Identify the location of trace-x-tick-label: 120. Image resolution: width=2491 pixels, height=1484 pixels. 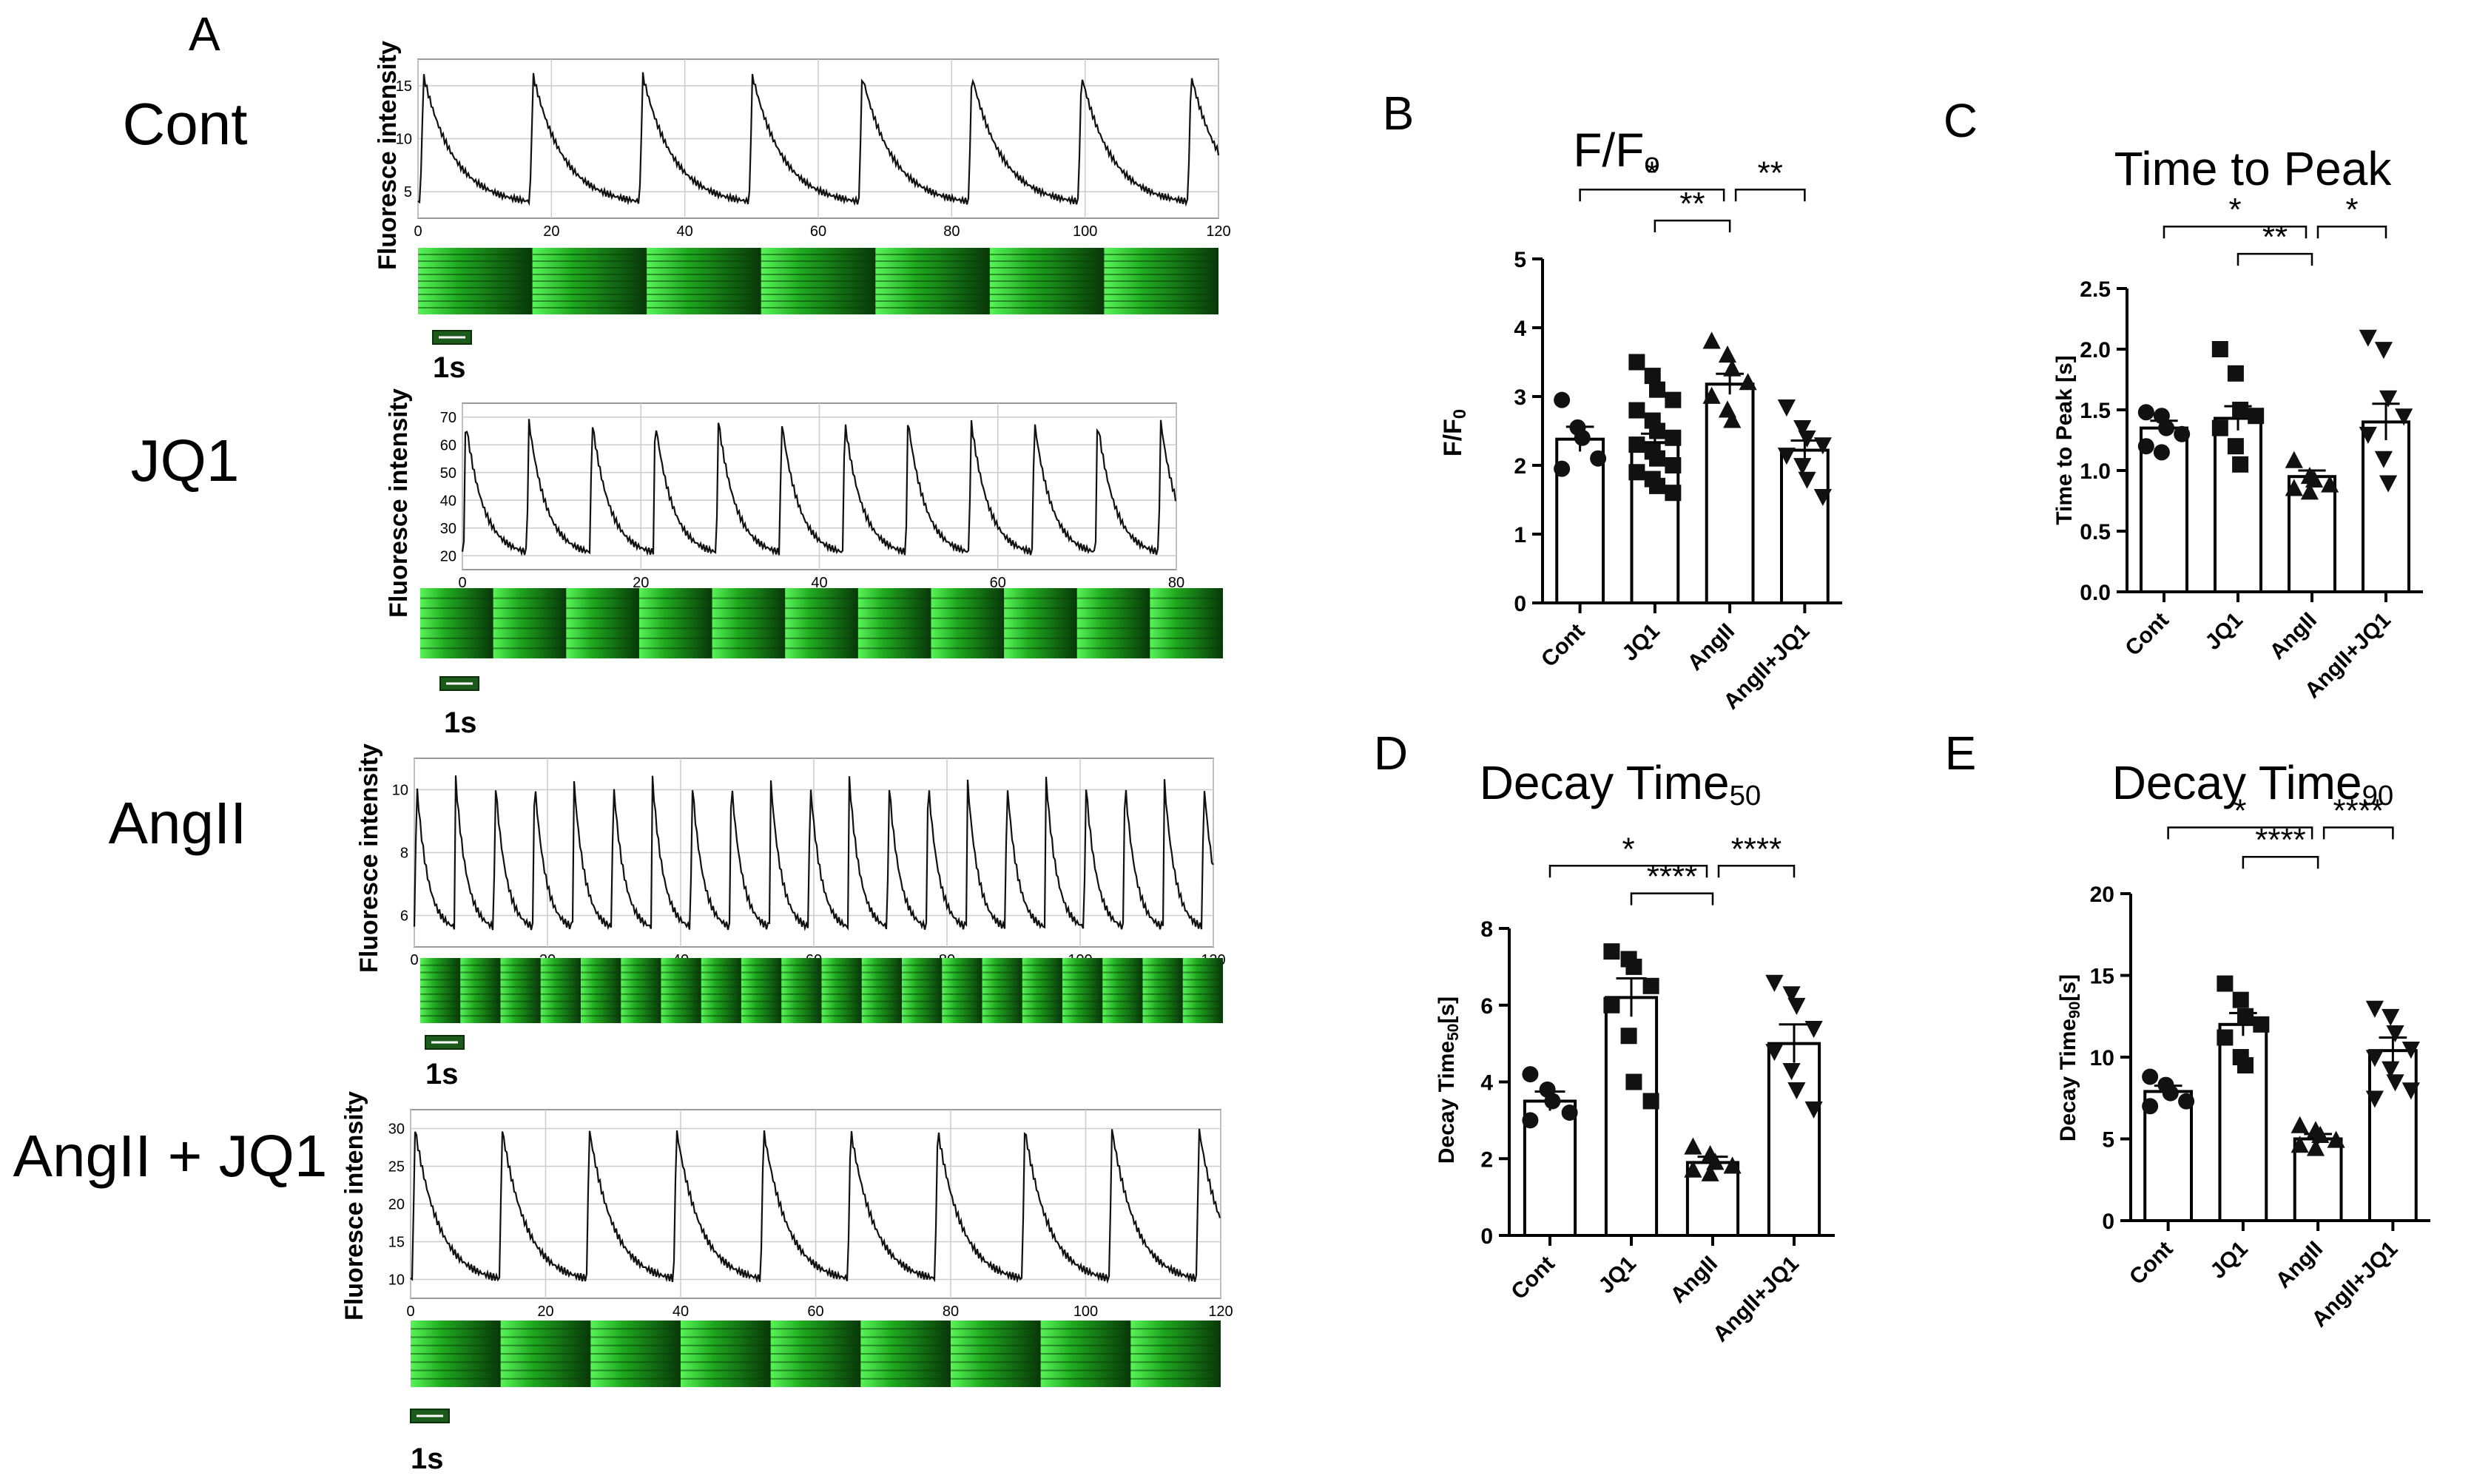
(1218, 231).